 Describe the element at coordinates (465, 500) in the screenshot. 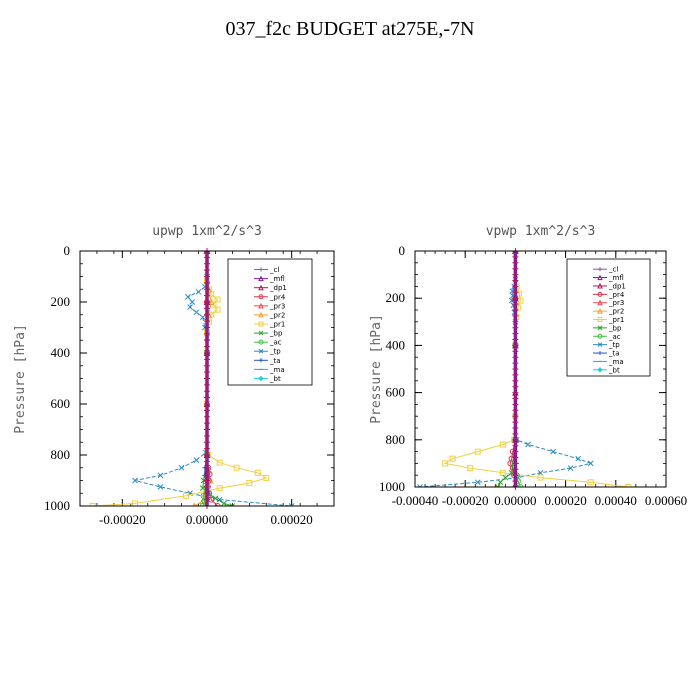

I see `x-tick-label: -0.00020` at that location.